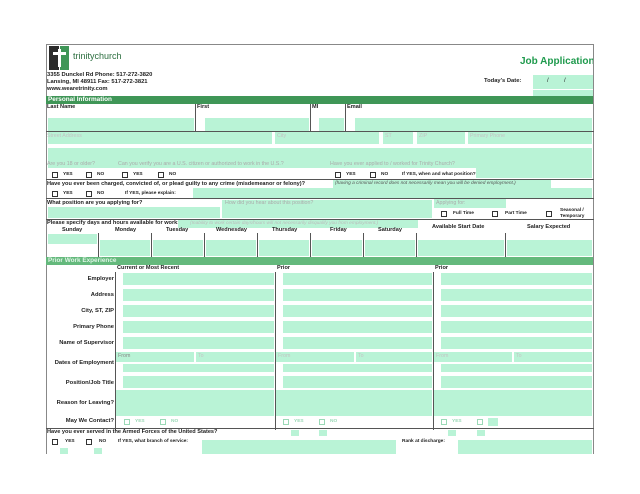 The image size is (640, 494). What do you see at coordinates (138, 174) in the screenshot?
I see `citizen-yes-label: YES` at bounding box center [138, 174].